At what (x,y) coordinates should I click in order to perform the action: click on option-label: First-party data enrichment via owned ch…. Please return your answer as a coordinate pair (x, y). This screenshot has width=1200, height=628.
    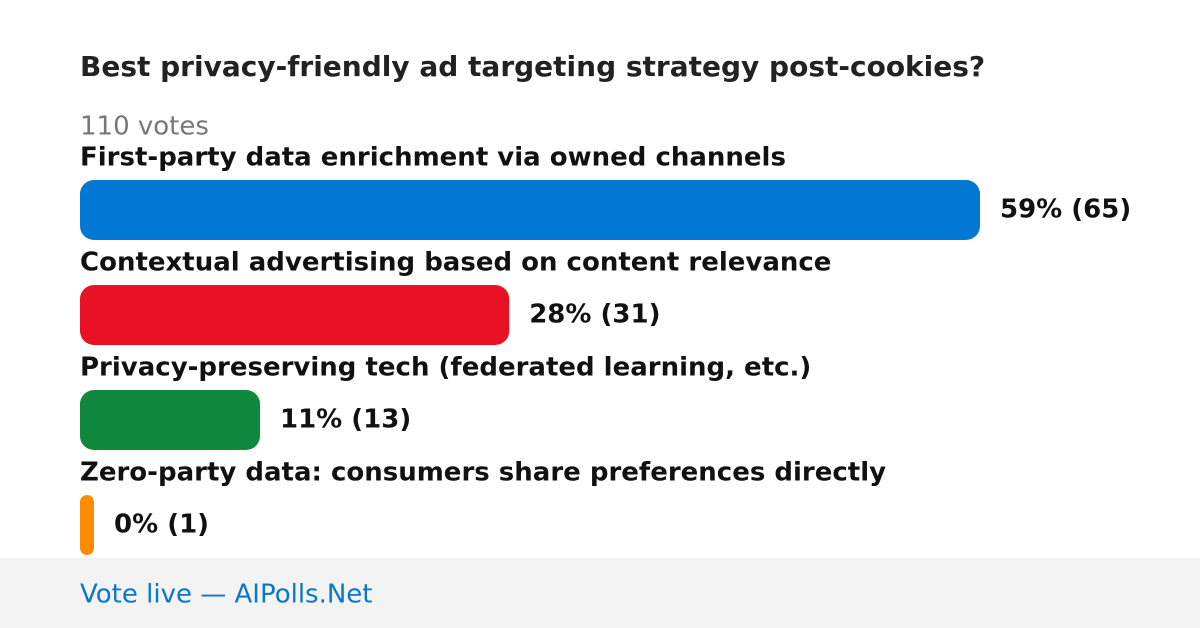
    Looking at the image, I should click on (433, 158).